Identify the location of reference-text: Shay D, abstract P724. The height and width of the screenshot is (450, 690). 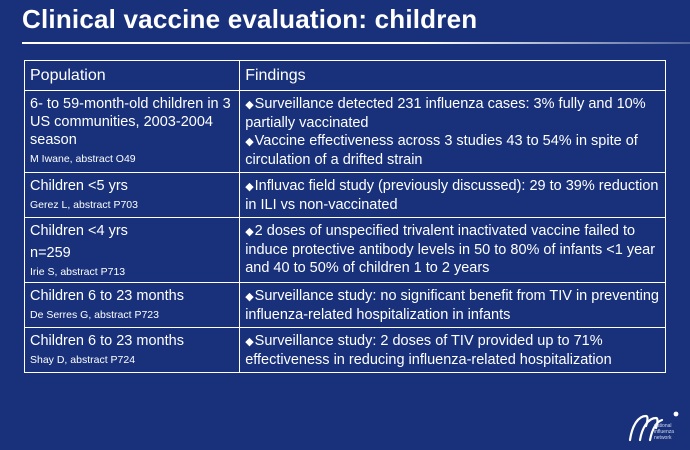
(83, 360).